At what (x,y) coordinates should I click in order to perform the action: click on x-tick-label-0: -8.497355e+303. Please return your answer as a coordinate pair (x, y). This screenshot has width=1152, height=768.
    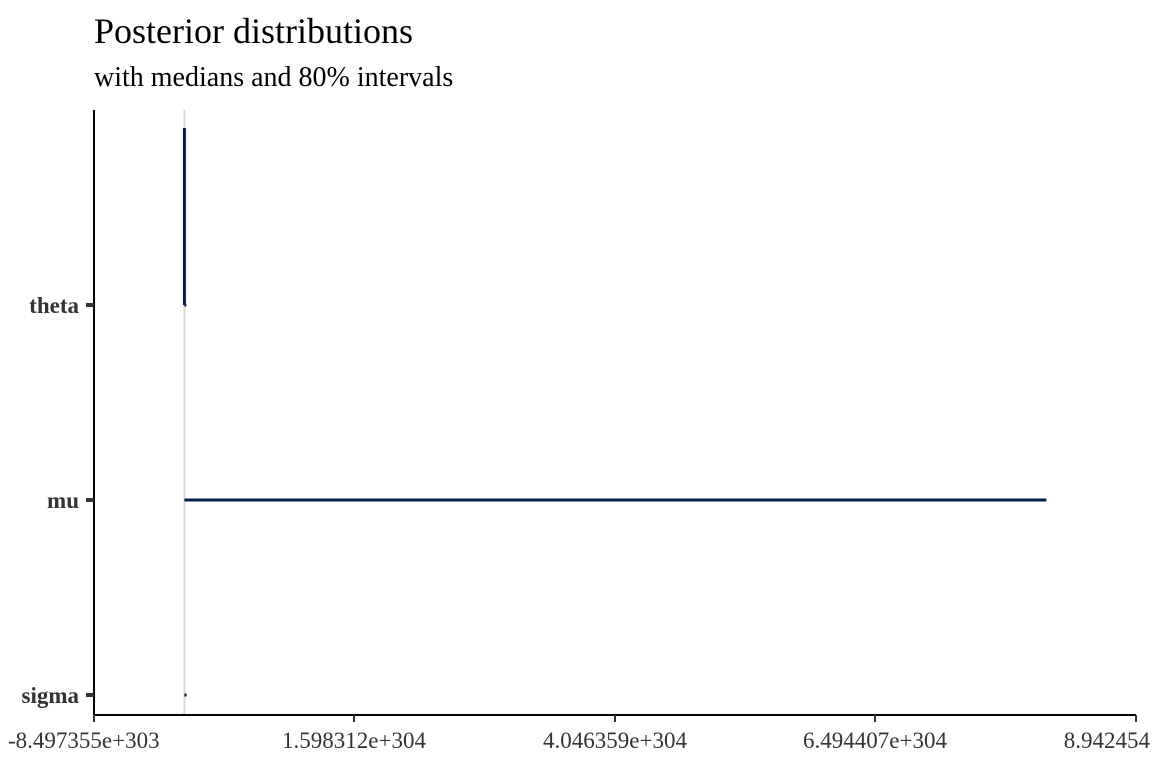
    Looking at the image, I should click on (84, 740).